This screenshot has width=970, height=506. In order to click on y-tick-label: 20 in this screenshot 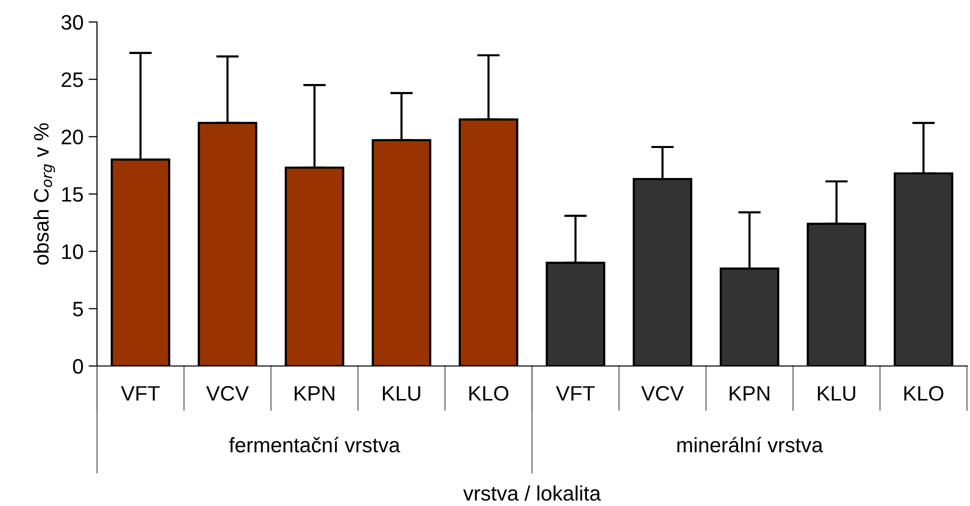, I will do `click(72, 137)`.